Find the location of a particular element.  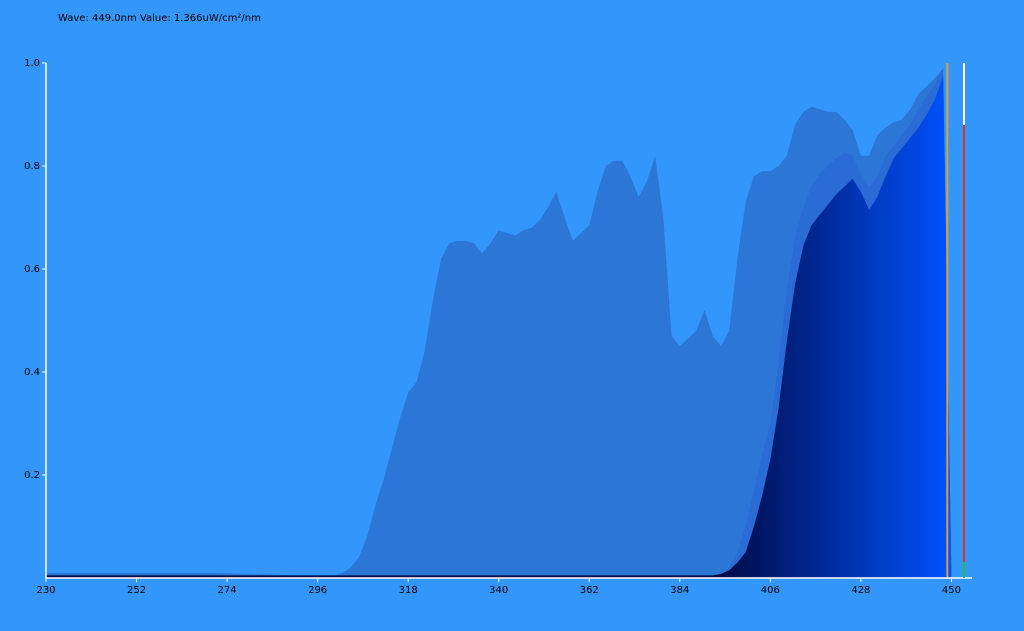

x-tick-label: 450 is located at coordinates (951, 590).